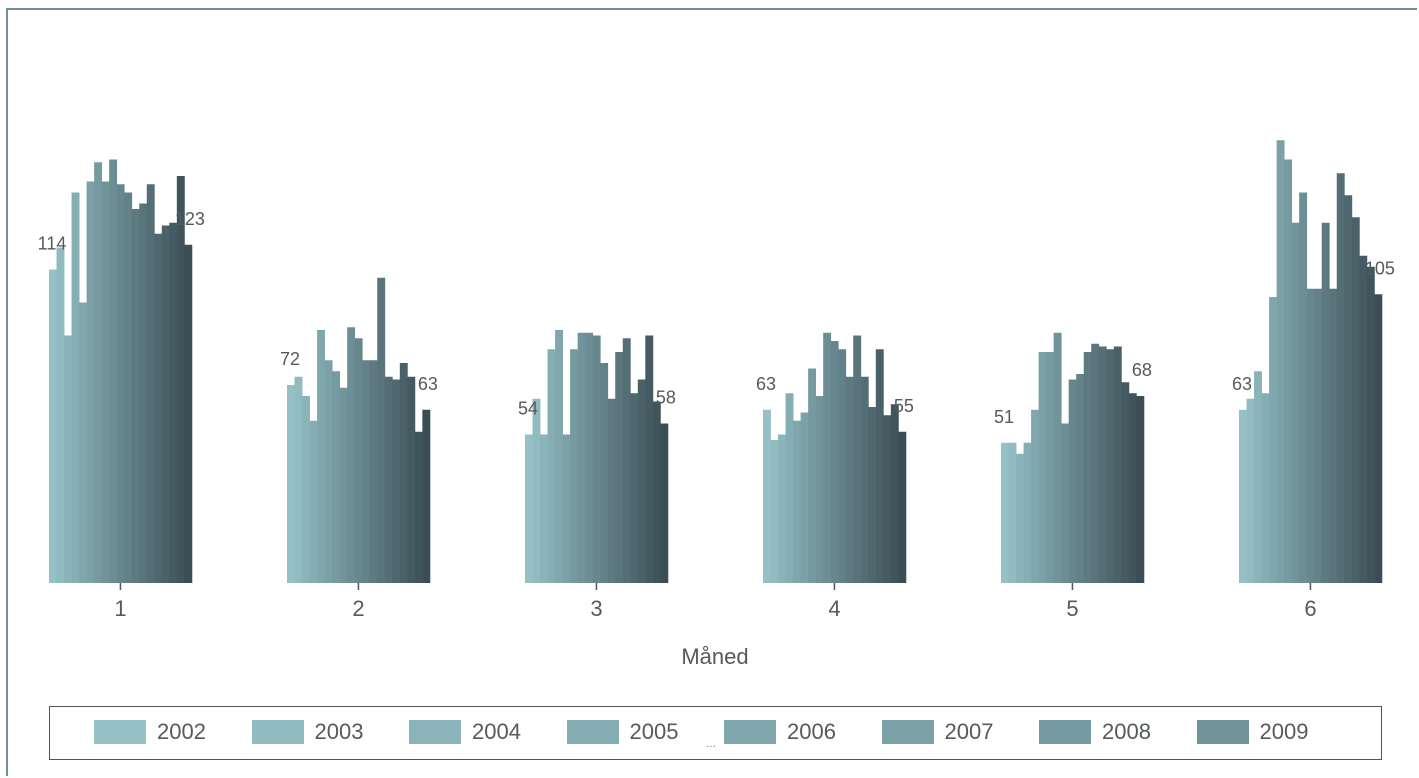  I want to click on legend-item-2007: 2007, so click(937, 732).